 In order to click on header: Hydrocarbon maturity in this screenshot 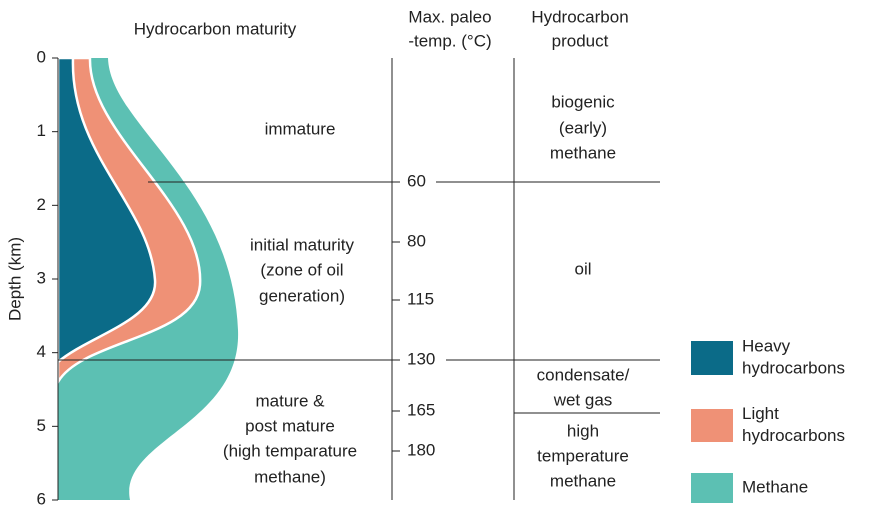, I will do `click(215, 28)`.